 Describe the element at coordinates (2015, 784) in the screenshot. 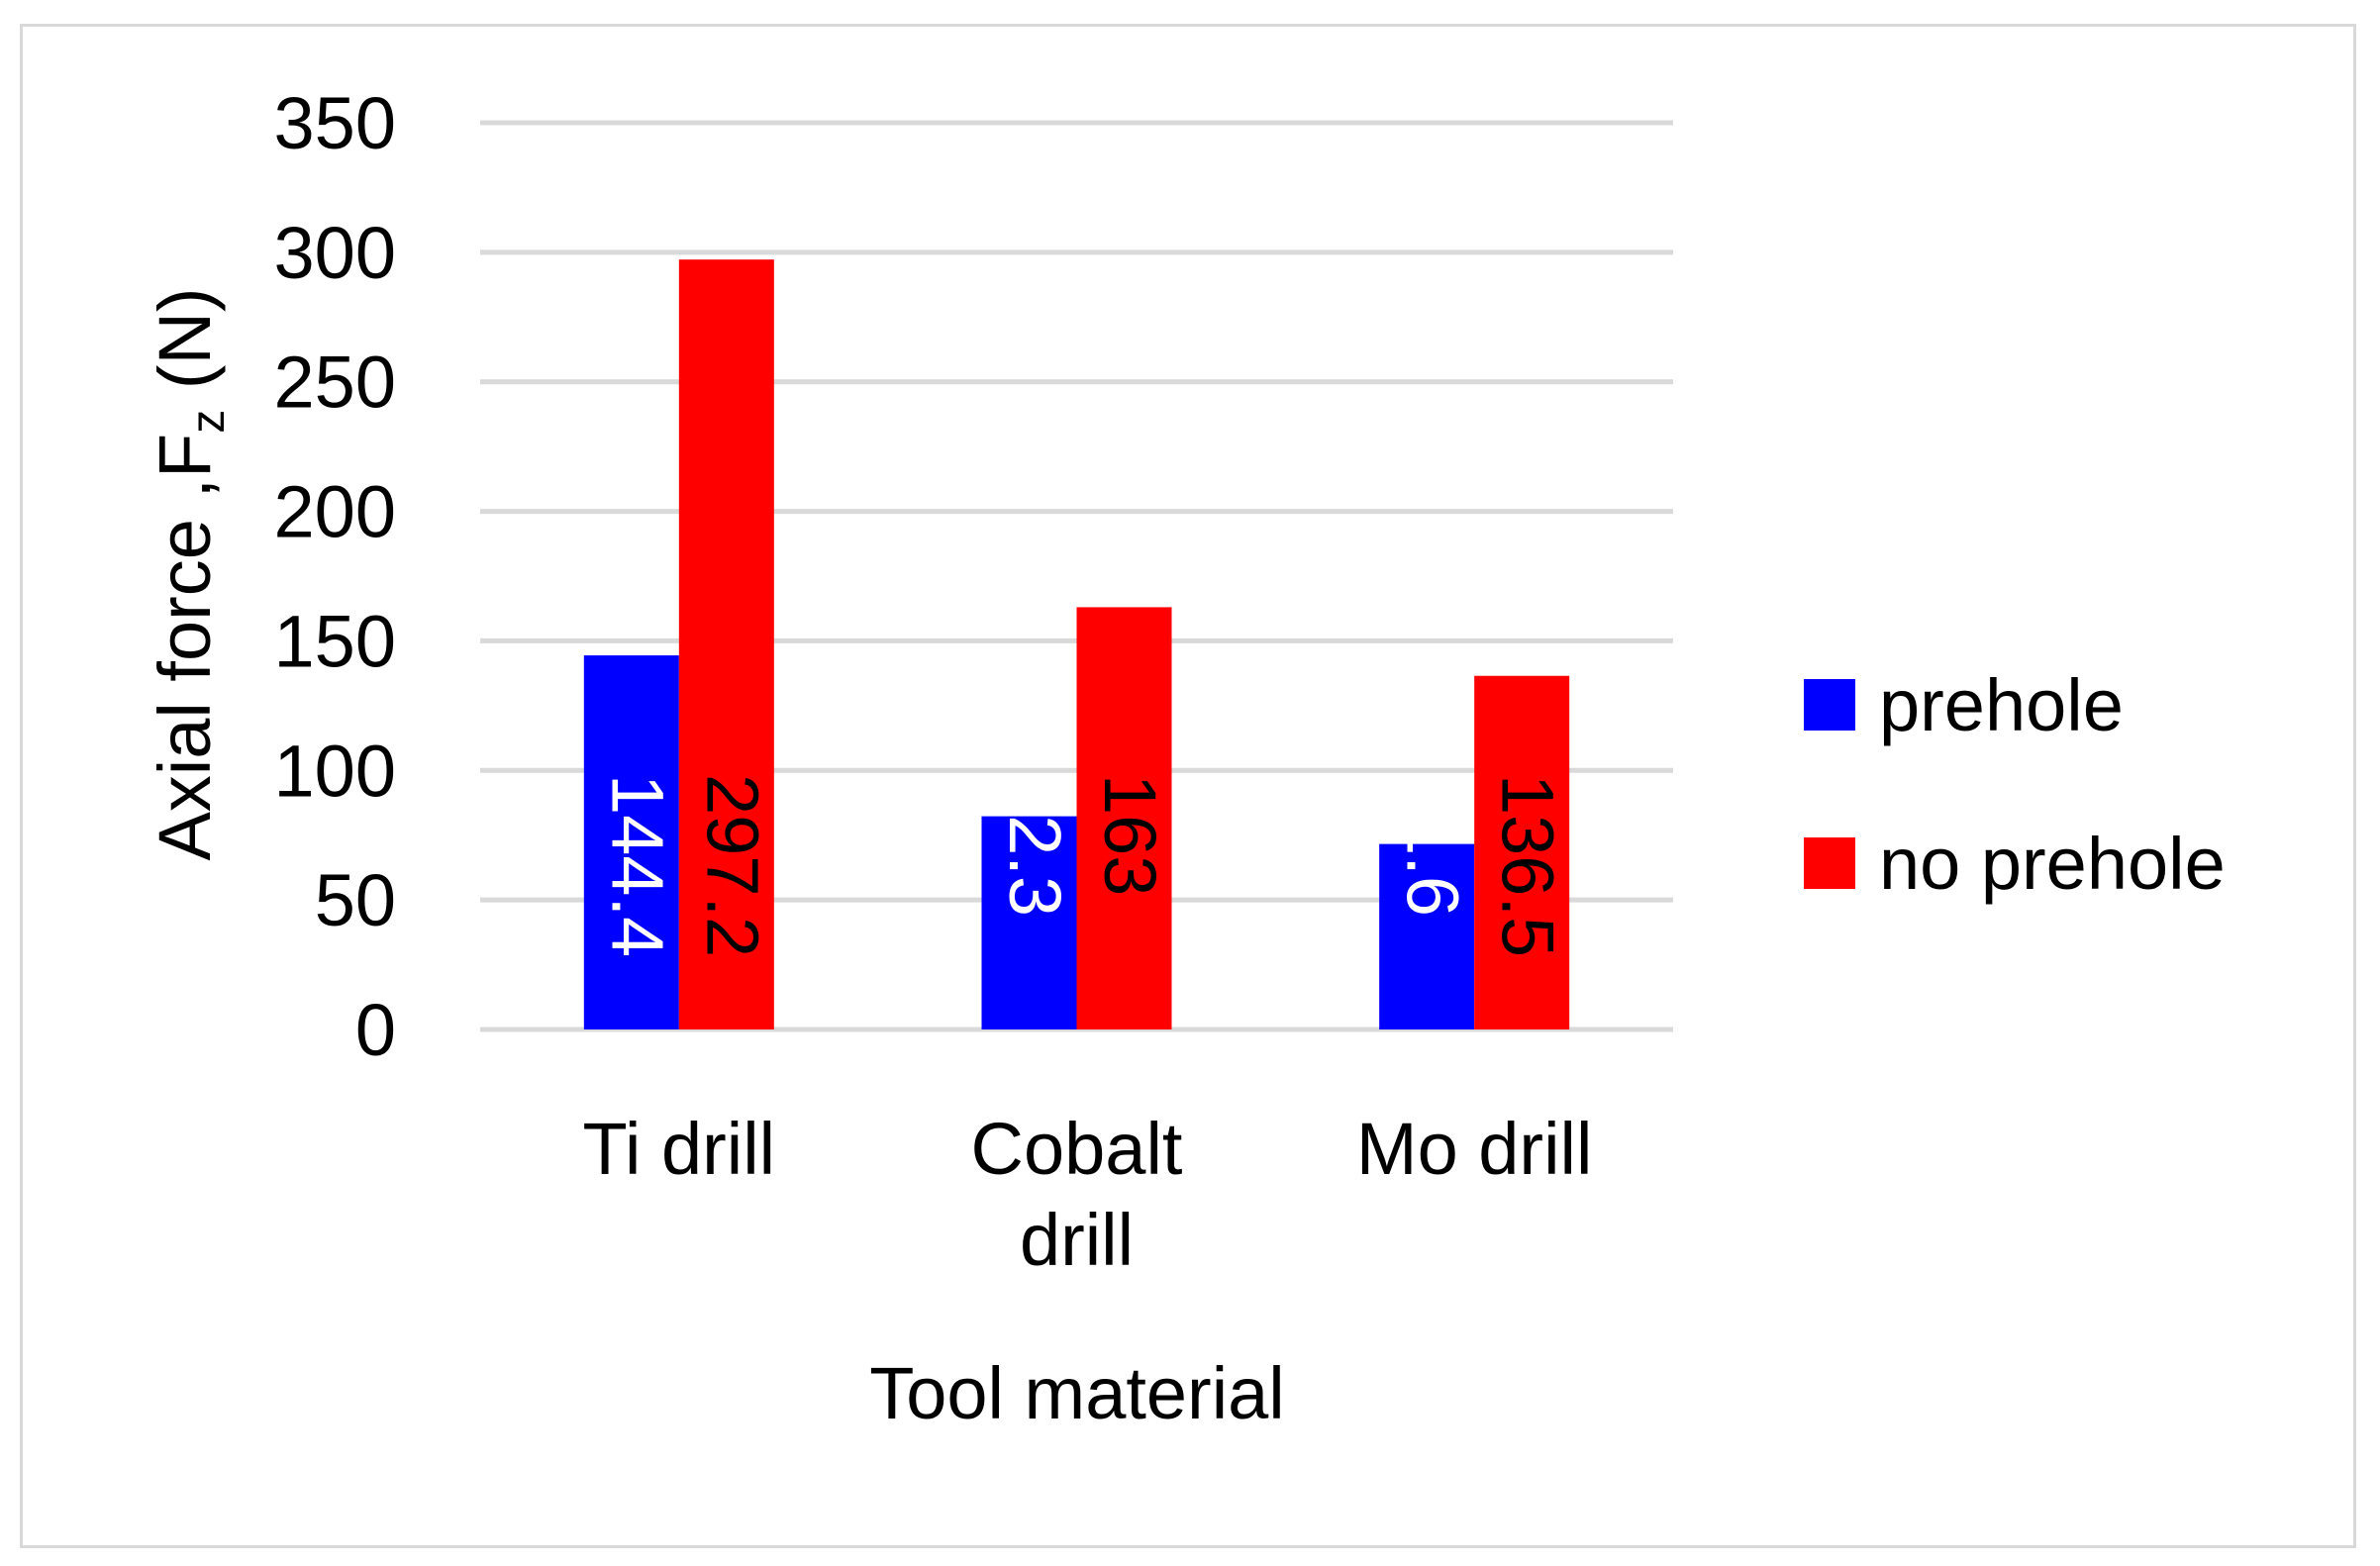

I see `legend: prehole no prehole` at that location.